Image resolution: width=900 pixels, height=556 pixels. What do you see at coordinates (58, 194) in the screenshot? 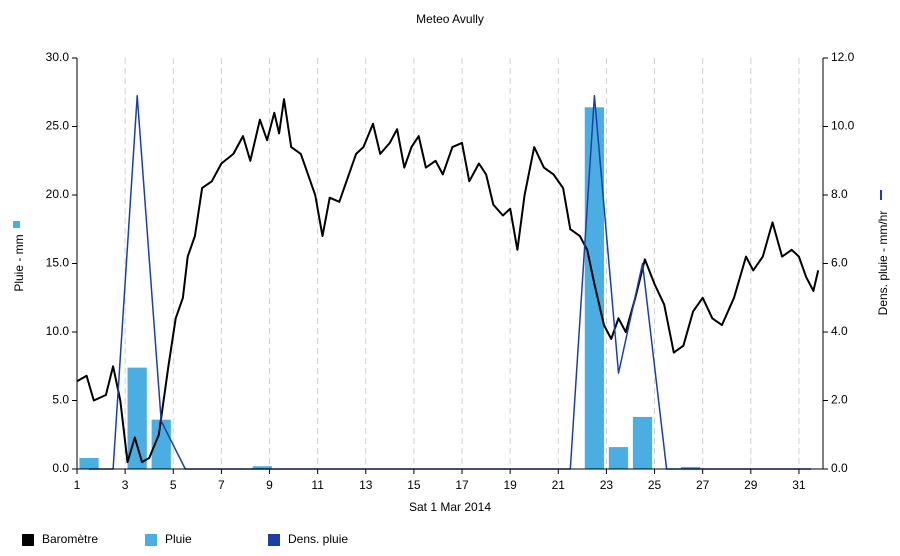
I see `y-tick-label: 20.0` at bounding box center [58, 194].